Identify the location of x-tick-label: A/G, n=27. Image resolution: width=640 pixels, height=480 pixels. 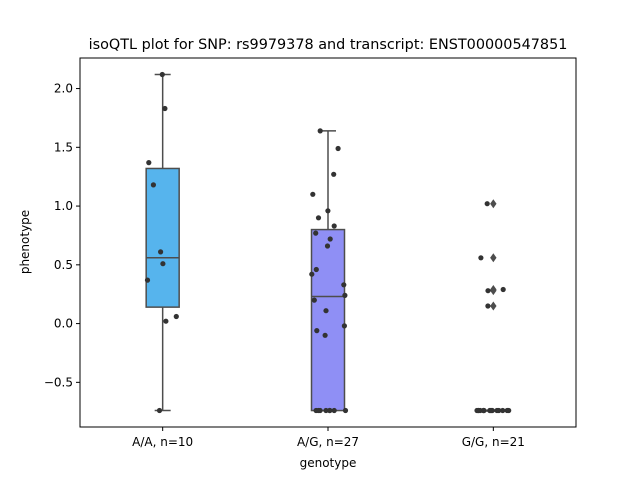
(328, 442).